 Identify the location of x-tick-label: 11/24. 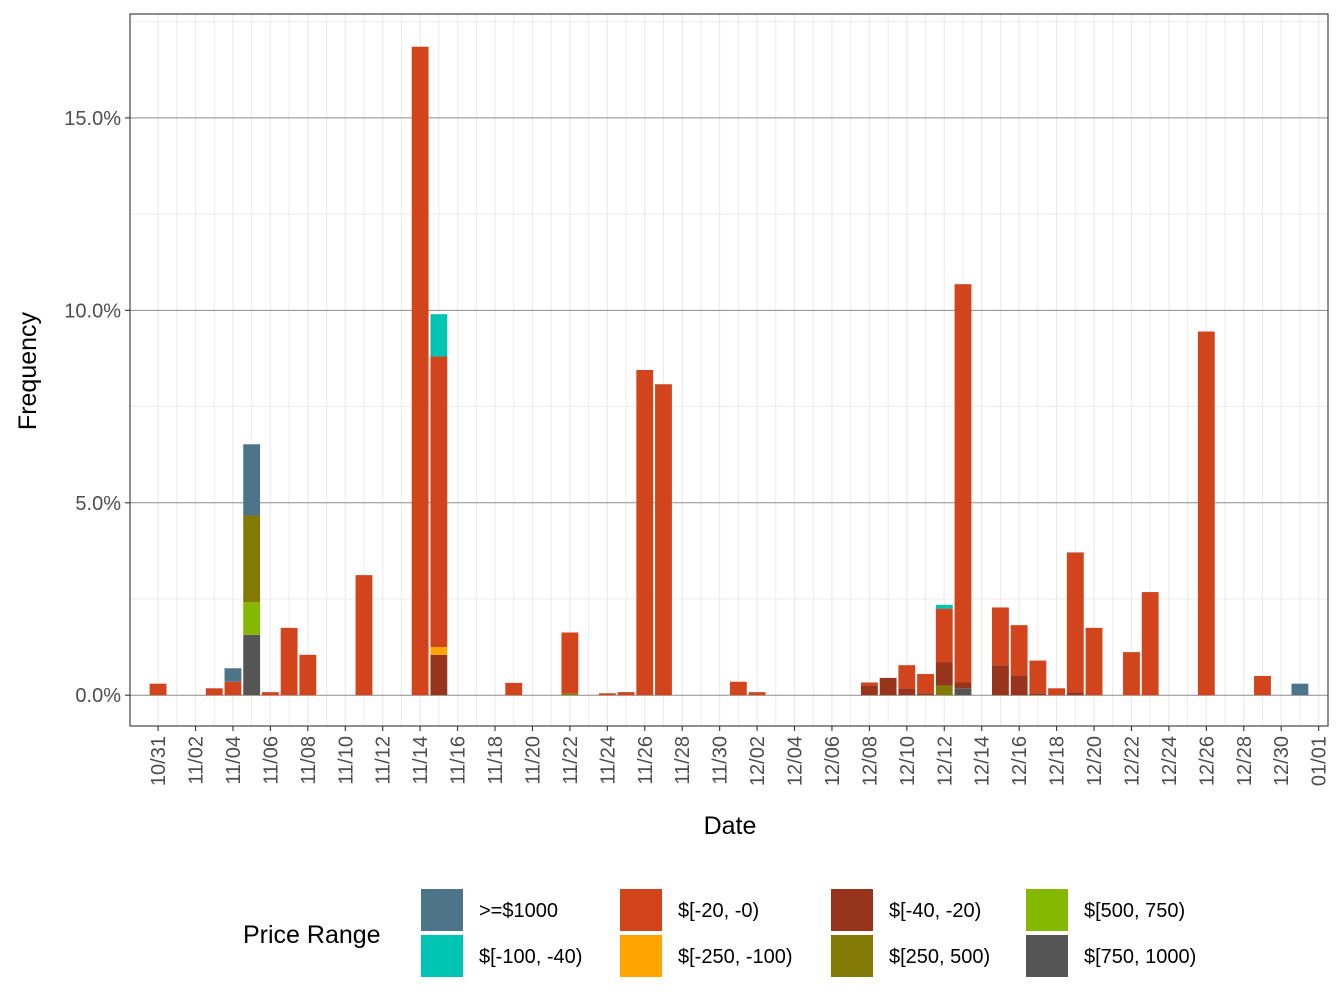
(608, 760).